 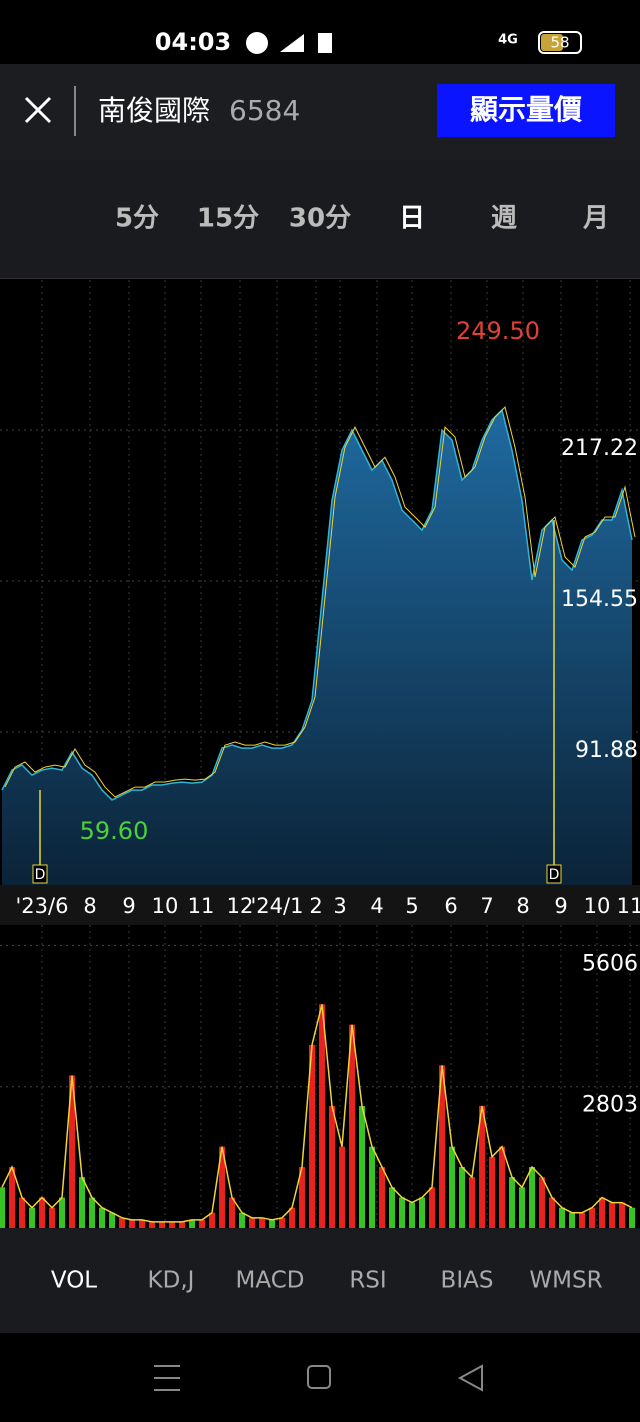 What do you see at coordinates (292, 43) in the screenshot?
I see `signal-icon` at bounding box center [292, 43].